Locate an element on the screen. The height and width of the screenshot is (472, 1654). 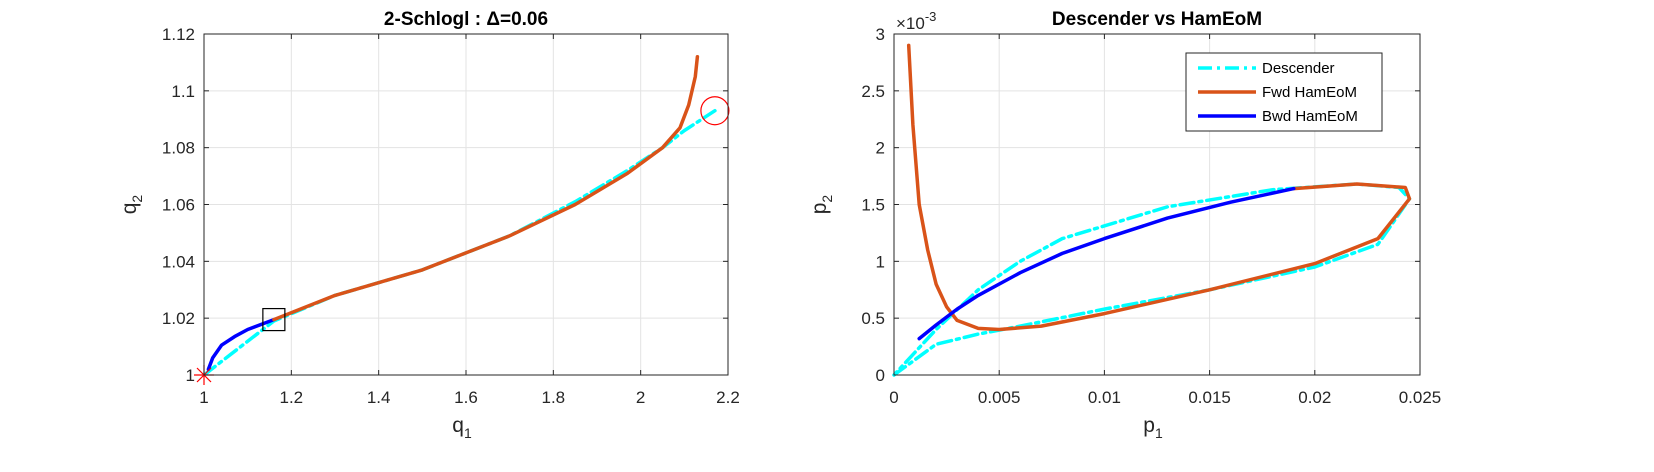
x-tick-label: 0.025 is located at coordinates (1420, 397).